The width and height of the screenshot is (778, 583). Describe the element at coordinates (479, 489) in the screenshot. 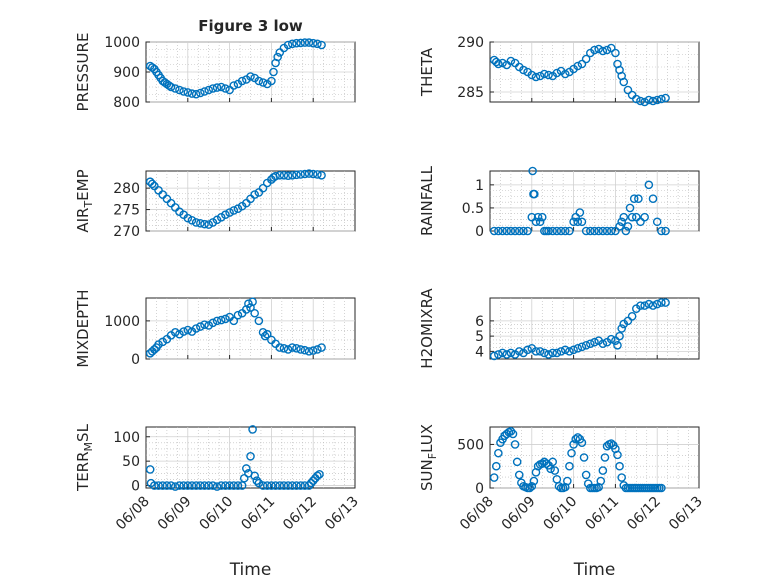

I see `y-tick-label: 0` at that location.